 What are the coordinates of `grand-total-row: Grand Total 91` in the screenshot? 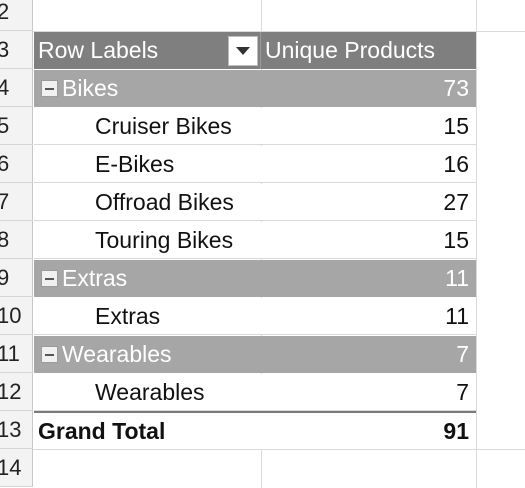 It's located at (255, 430).